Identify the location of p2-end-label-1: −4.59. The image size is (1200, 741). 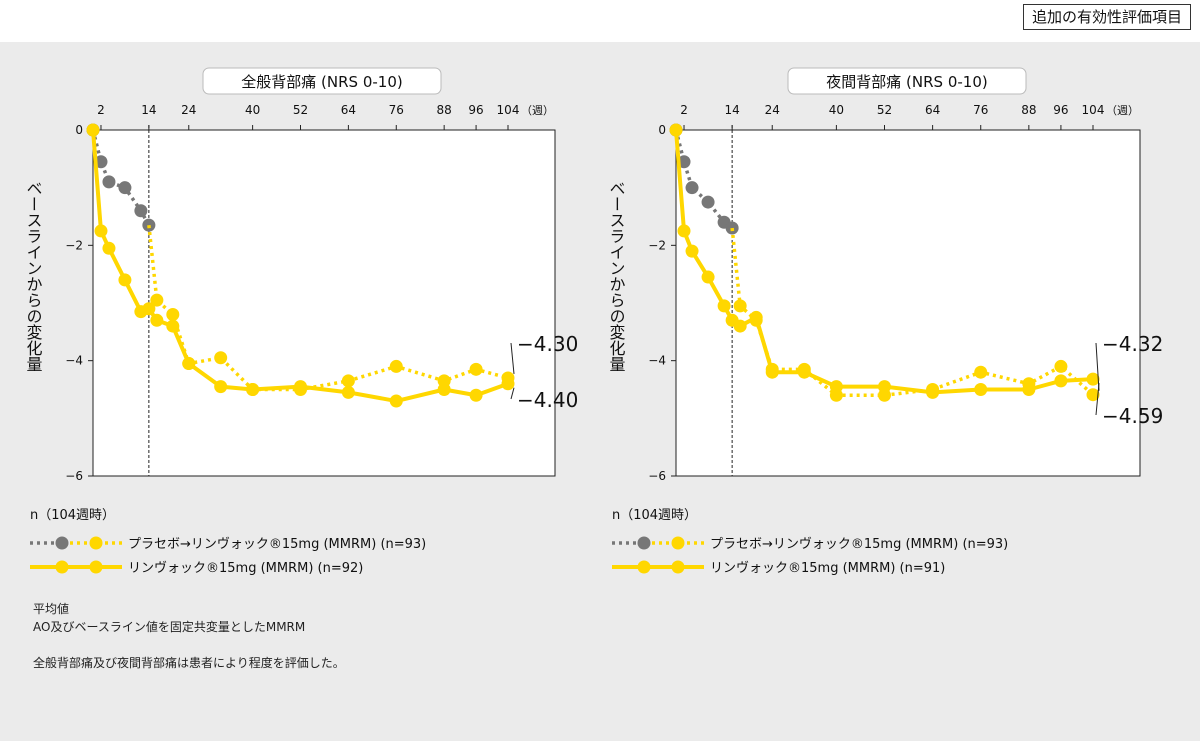
(1132, 416).